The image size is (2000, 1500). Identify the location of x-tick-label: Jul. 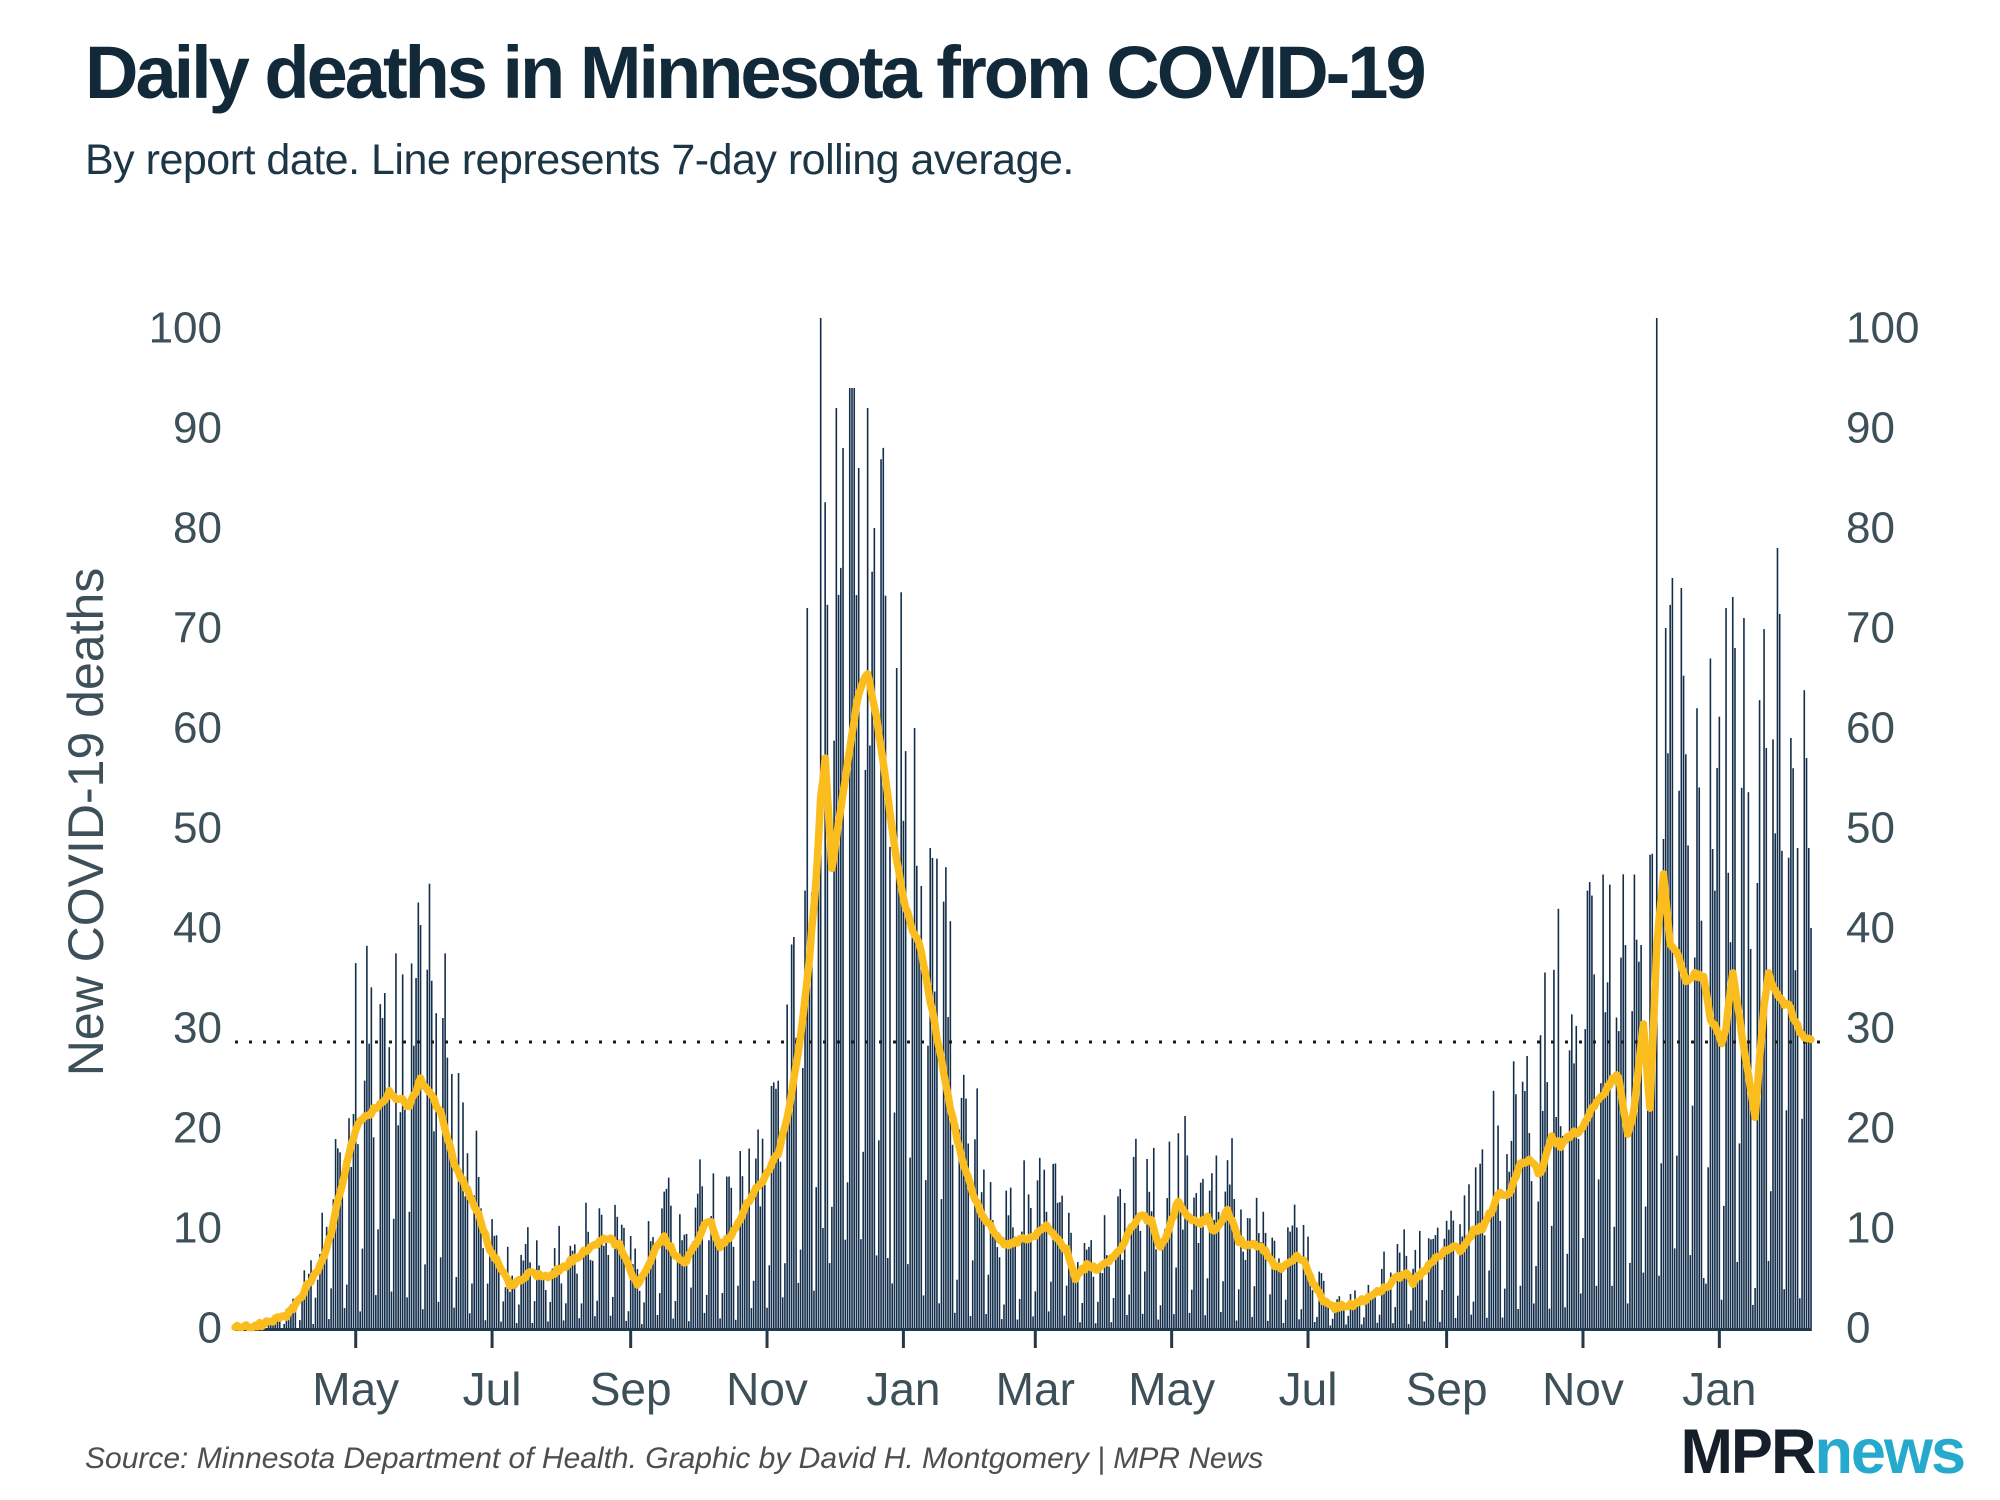
(1308, 1389).